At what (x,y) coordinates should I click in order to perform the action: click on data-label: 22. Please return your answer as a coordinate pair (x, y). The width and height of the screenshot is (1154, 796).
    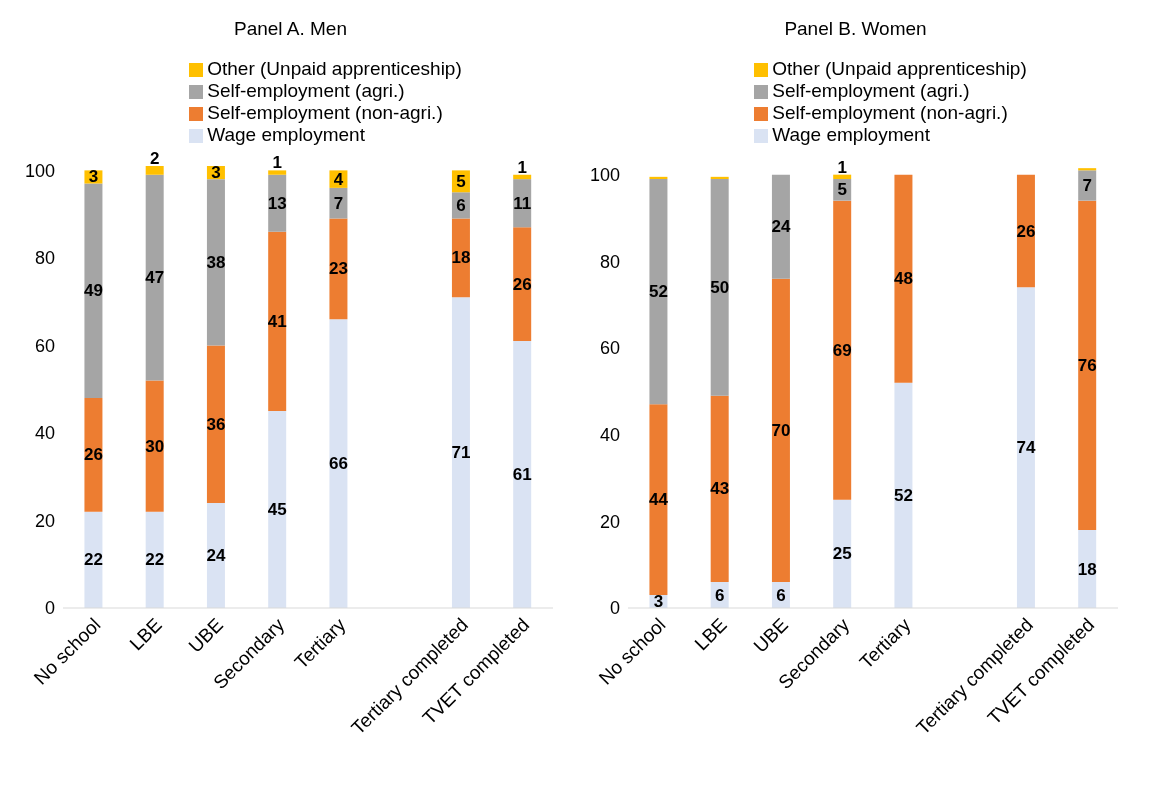
    Looking at the image, I should click on (155, 560).